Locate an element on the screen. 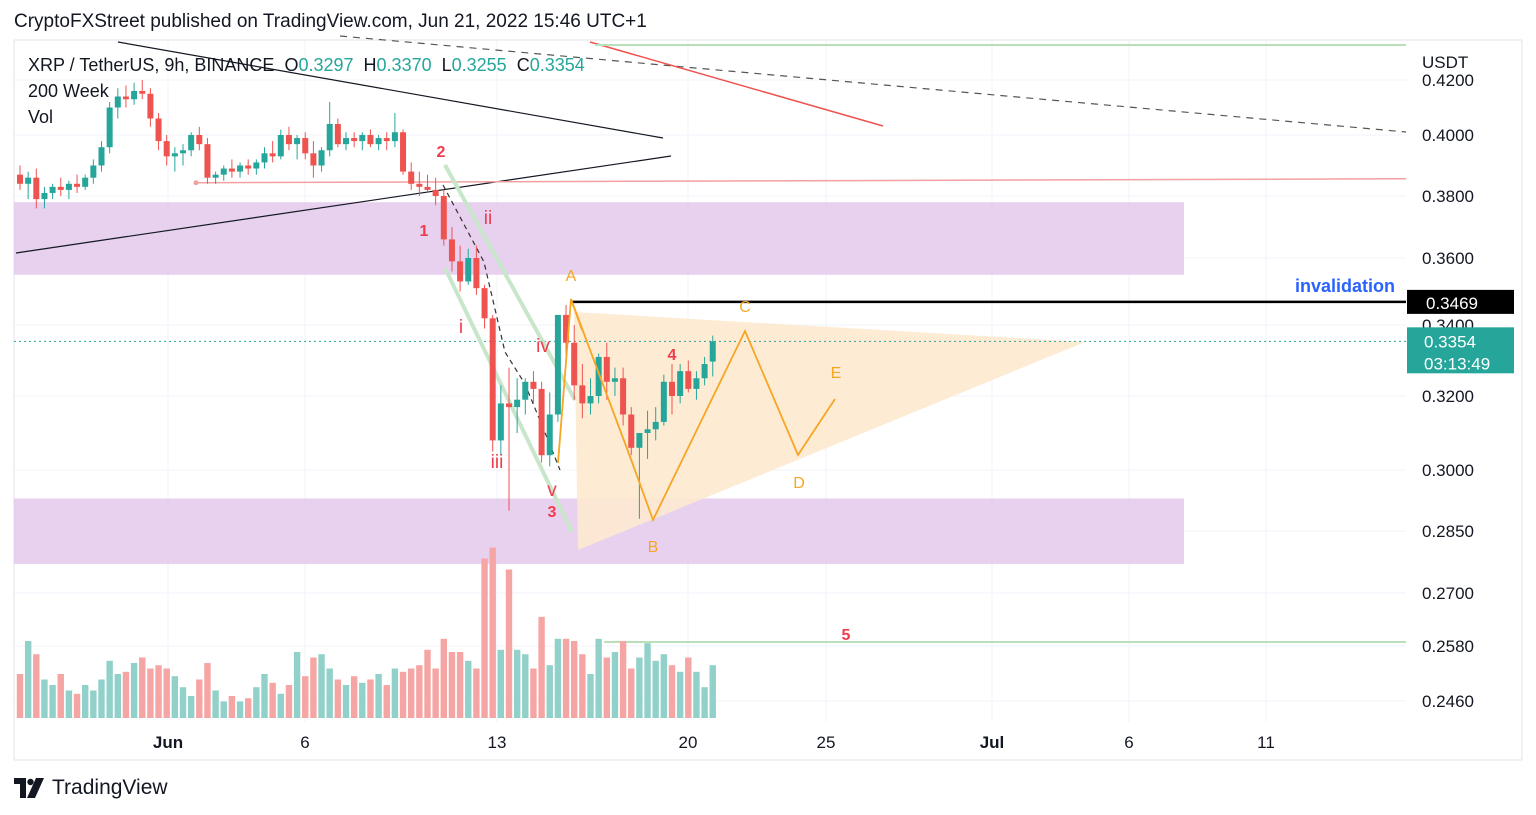 The height and width of the screenshot is (815, 1536). high-label: H is located at coordinates (370, 65).